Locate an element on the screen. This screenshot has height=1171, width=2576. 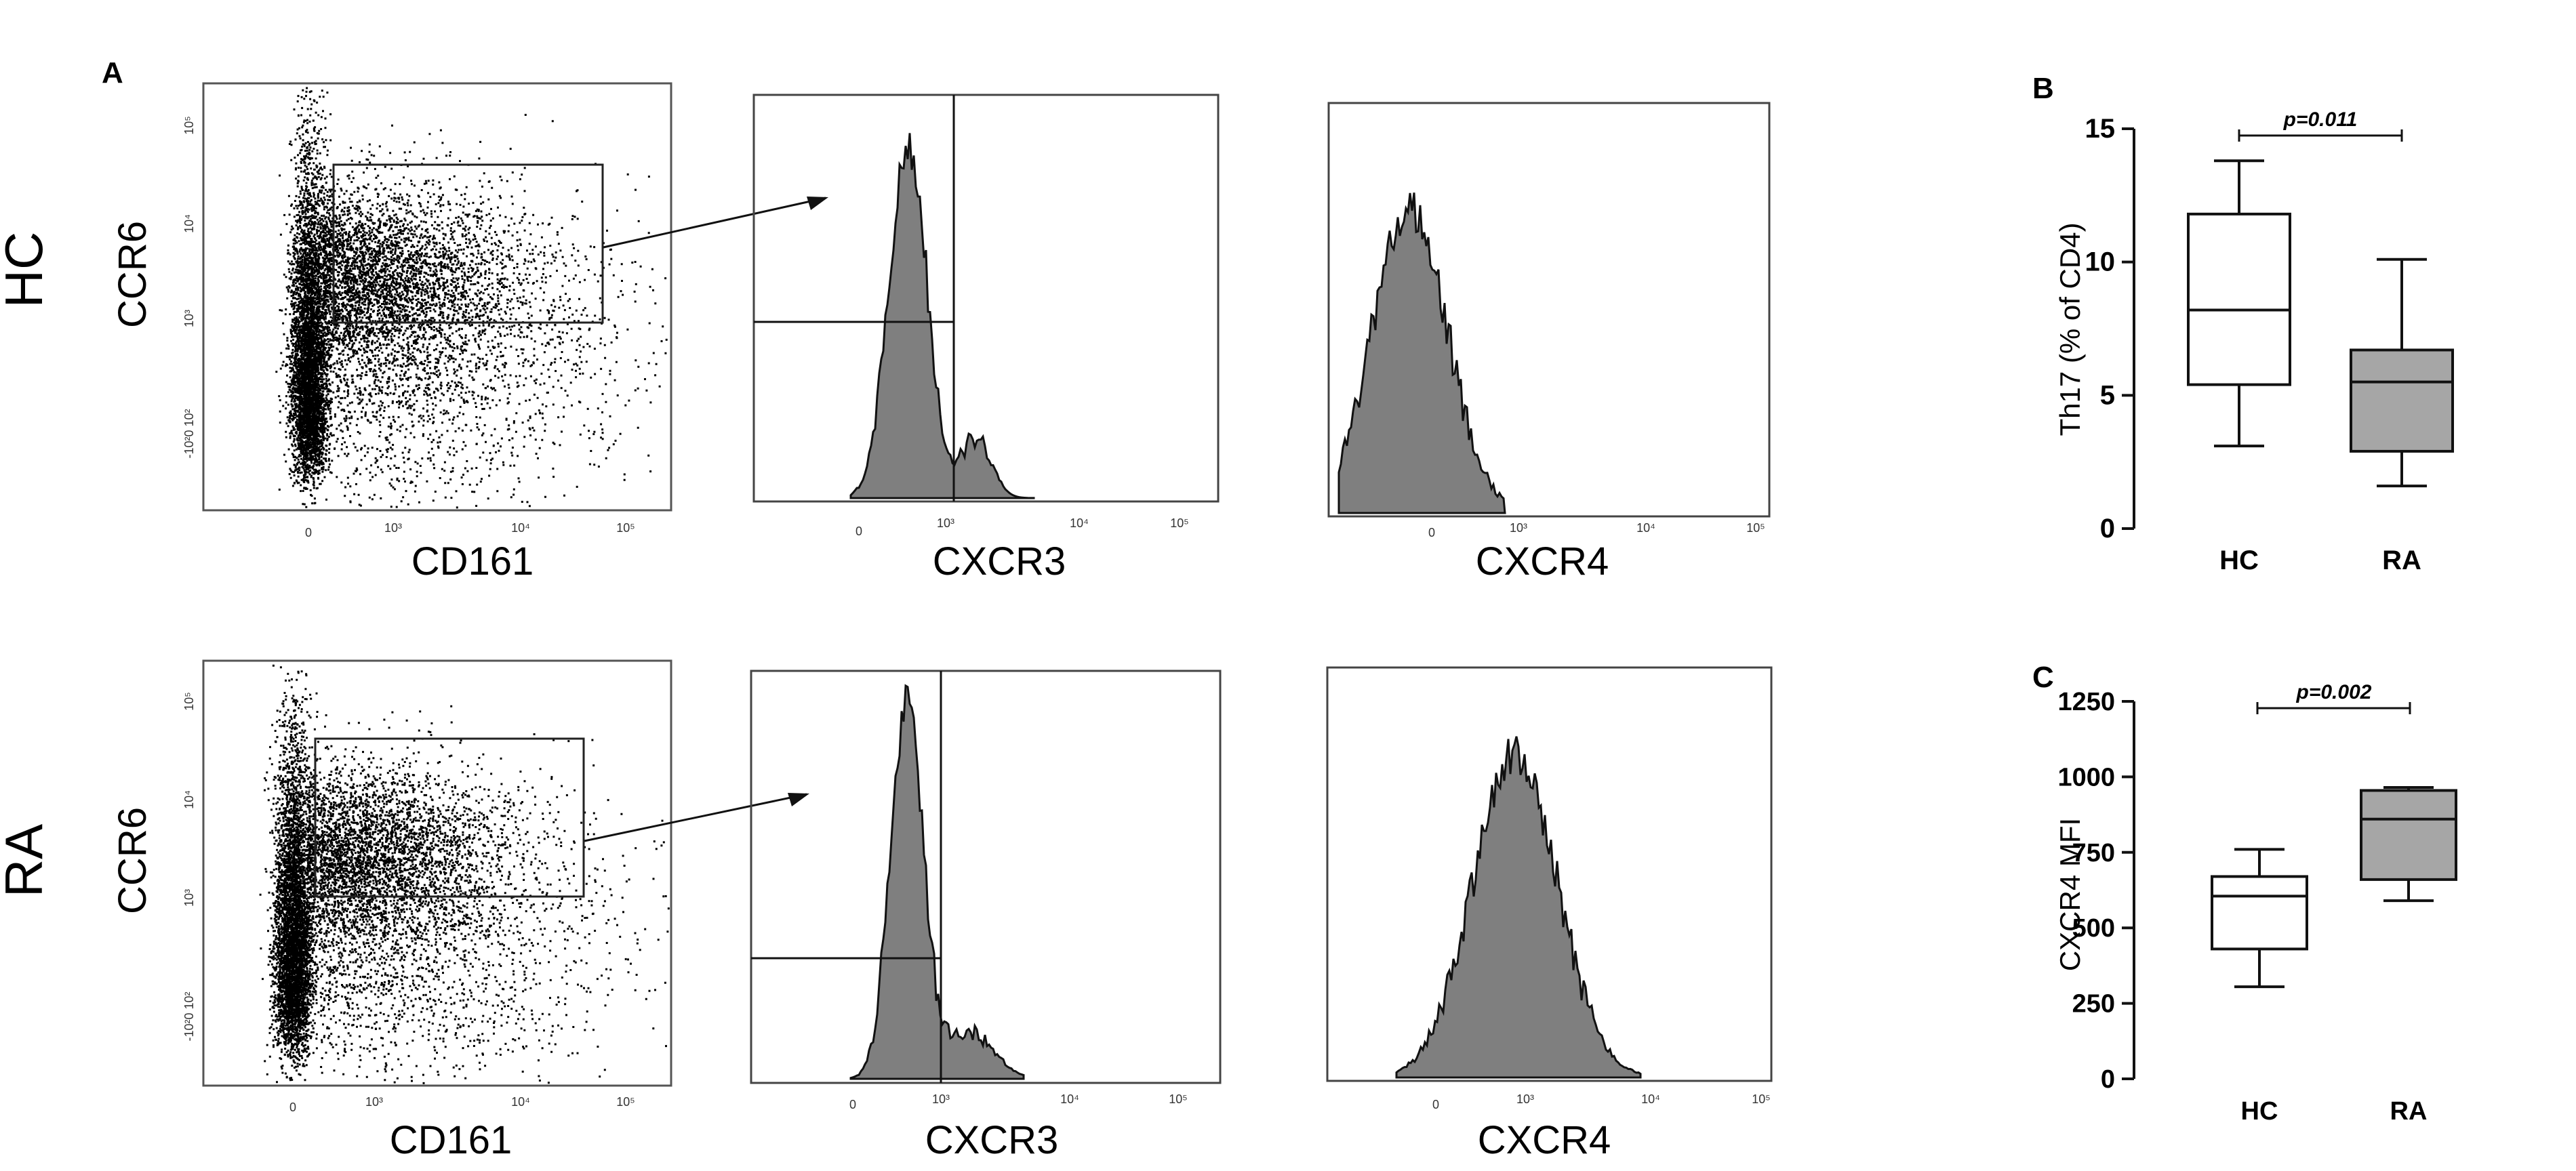
hc-cxcr4-frame is located at coordinates (1549, 310).